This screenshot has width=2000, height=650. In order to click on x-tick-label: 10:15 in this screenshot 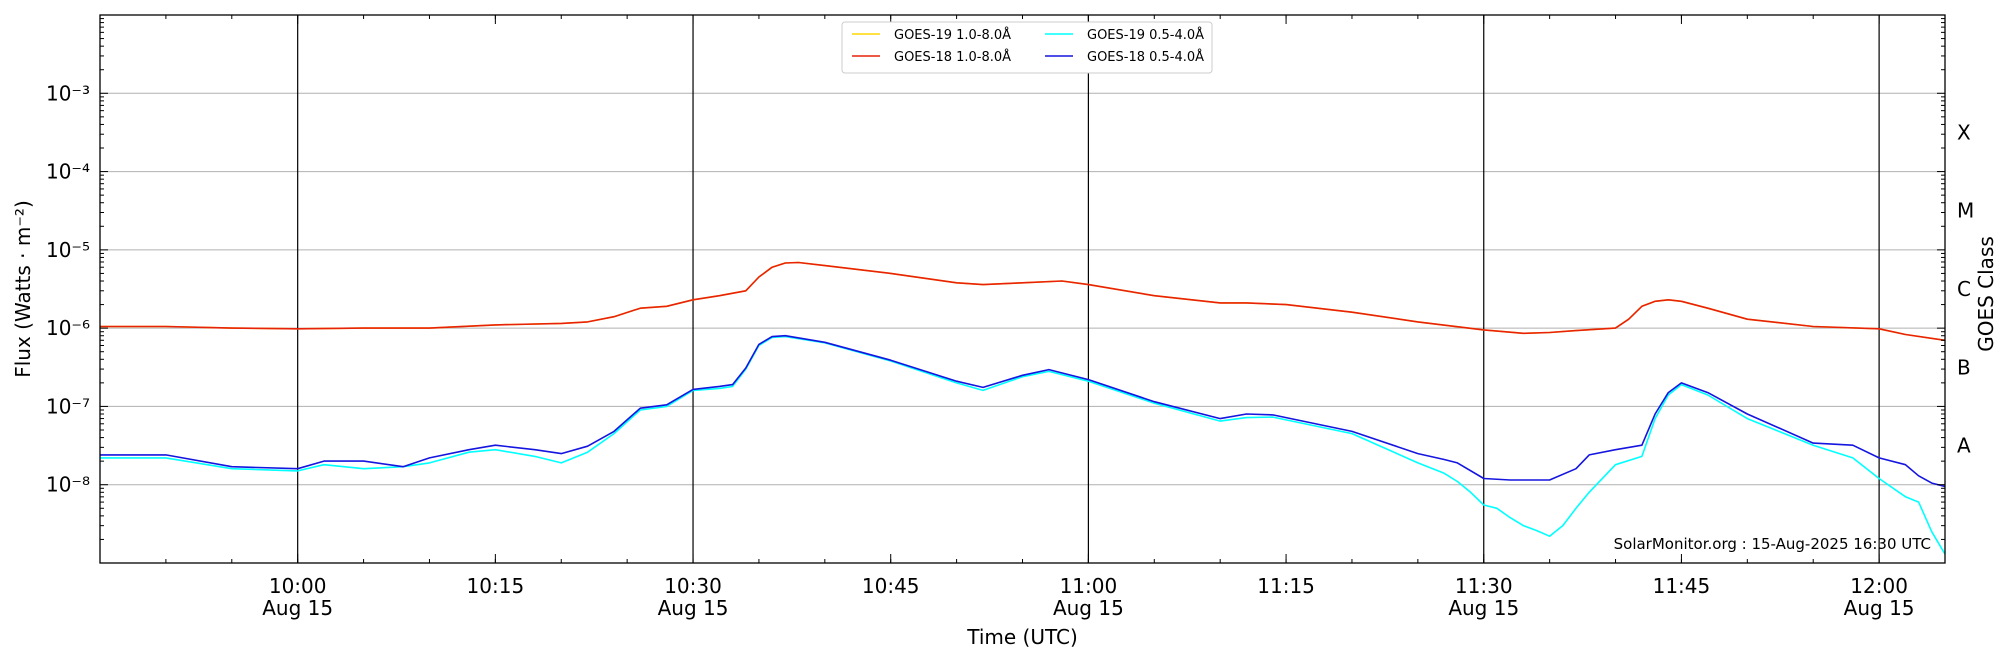, I will do `click(496, 586)`.